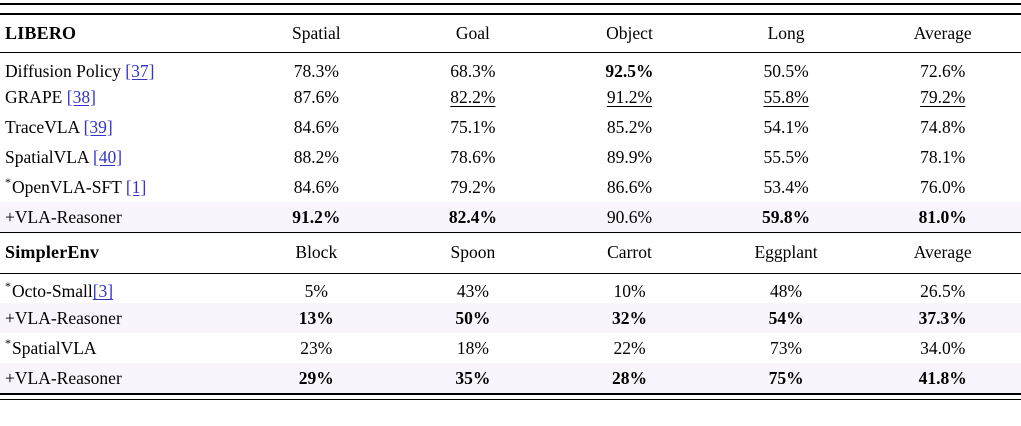  What do you see at coordinates (81, 96) in the screenshot?
I see `citation-link: [38]` at bounding box center [81, 96].